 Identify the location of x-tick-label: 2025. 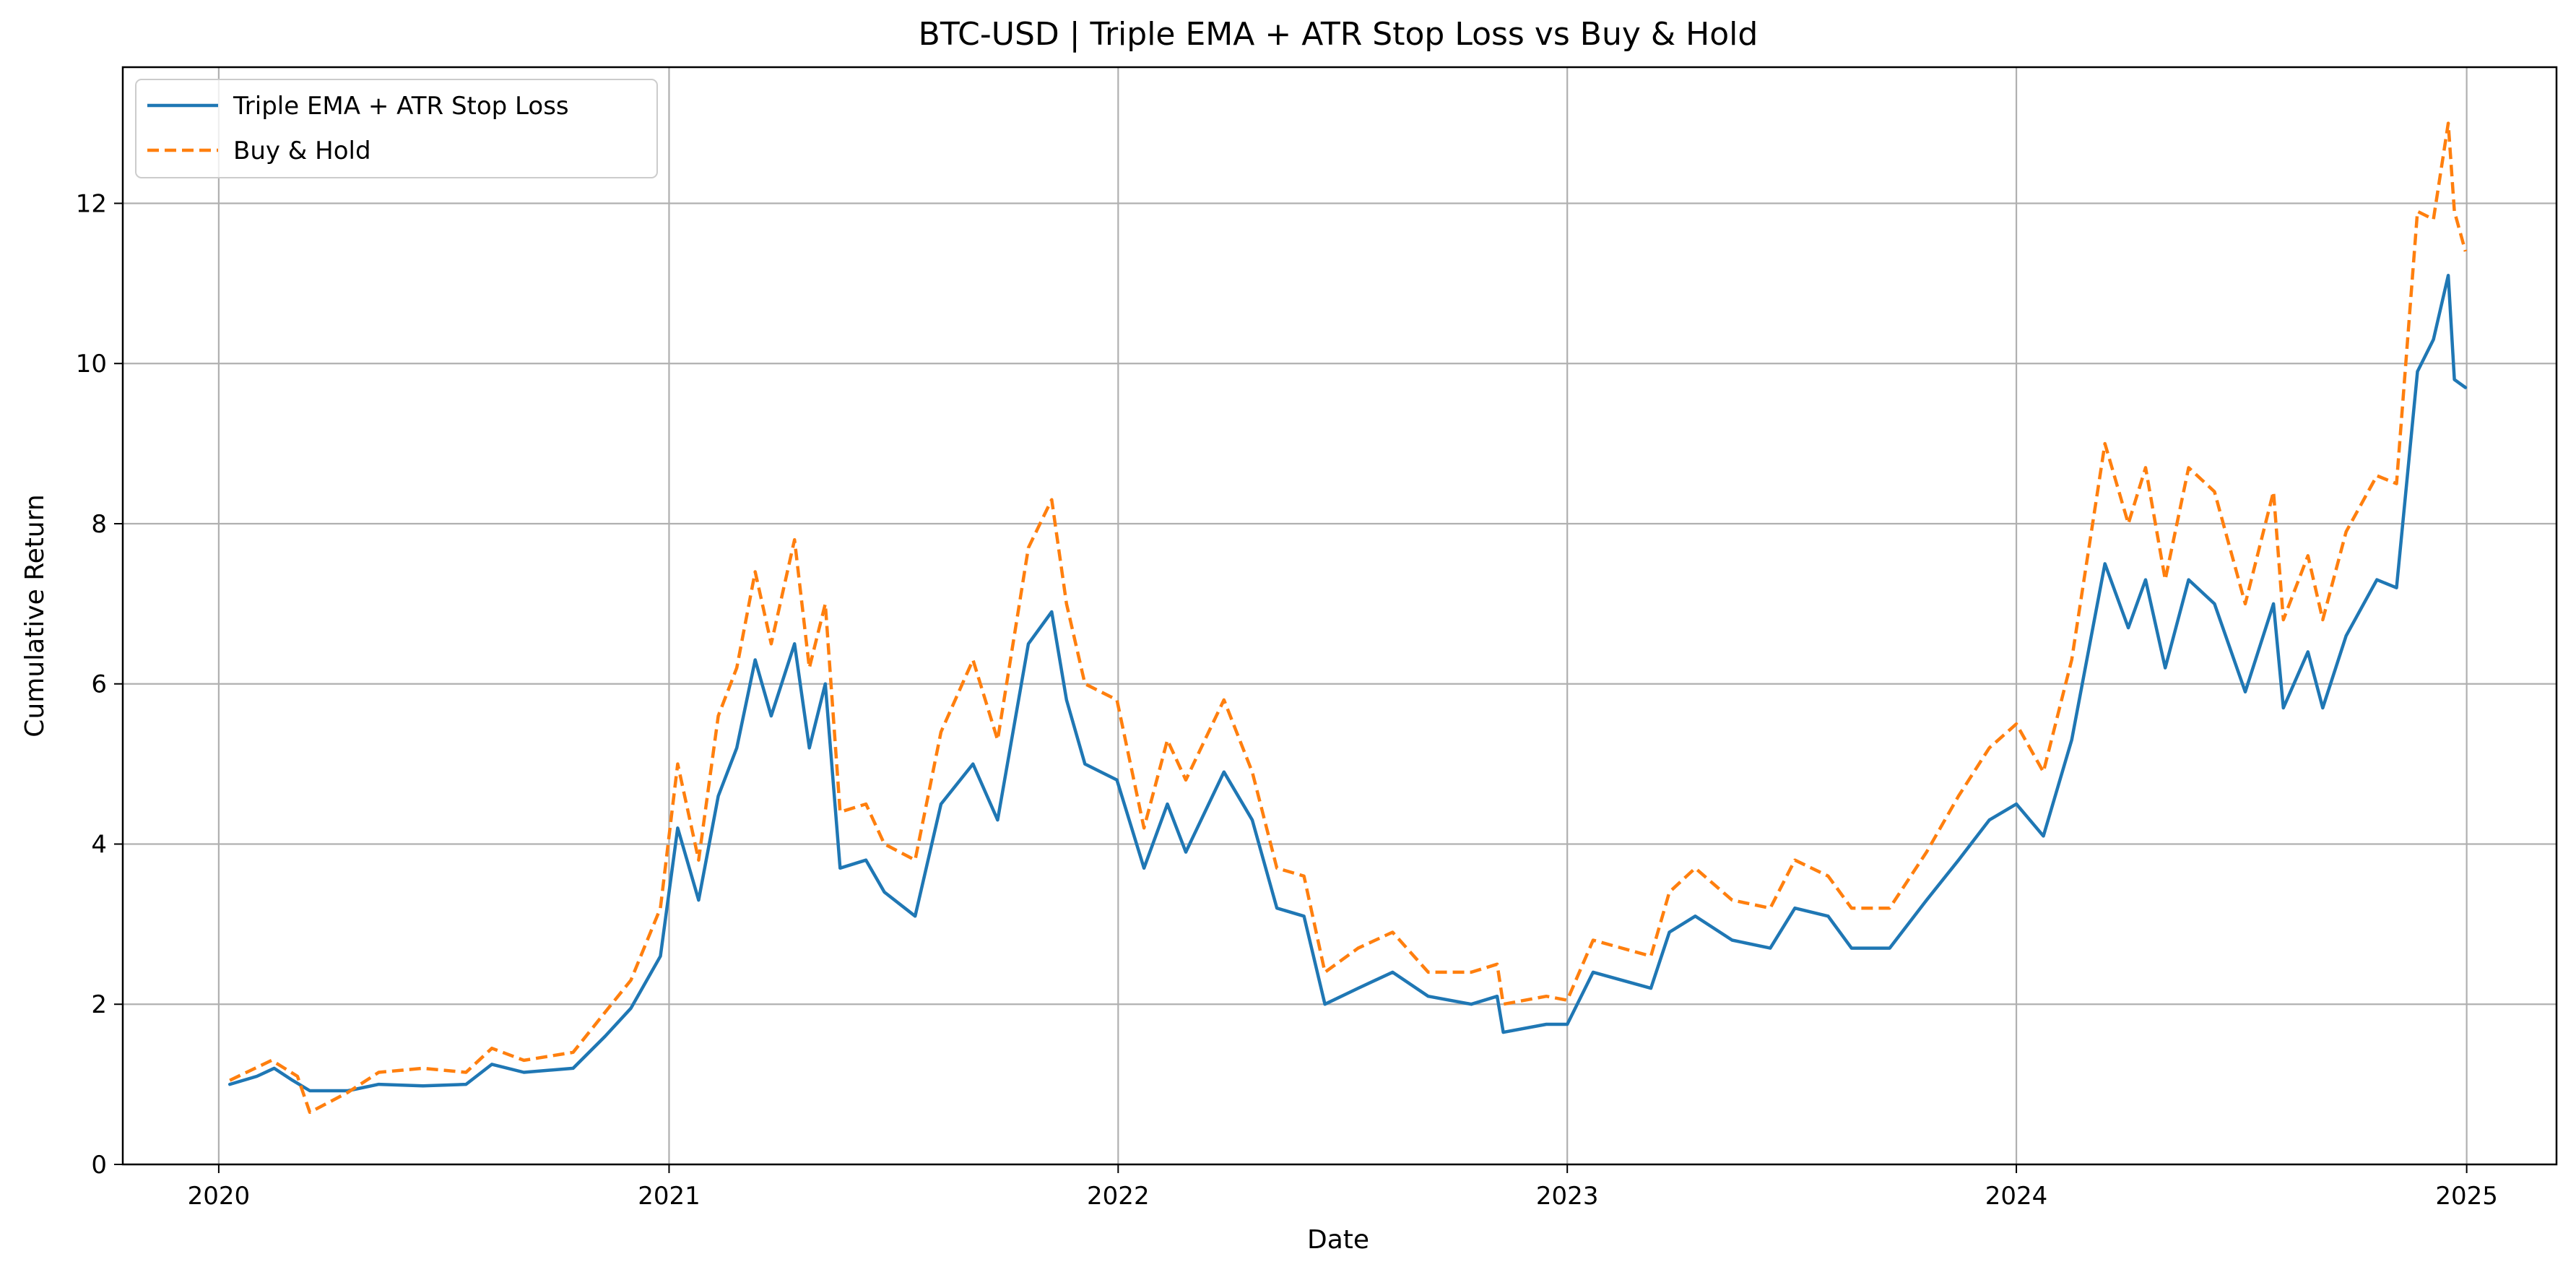
(2466, 1196).